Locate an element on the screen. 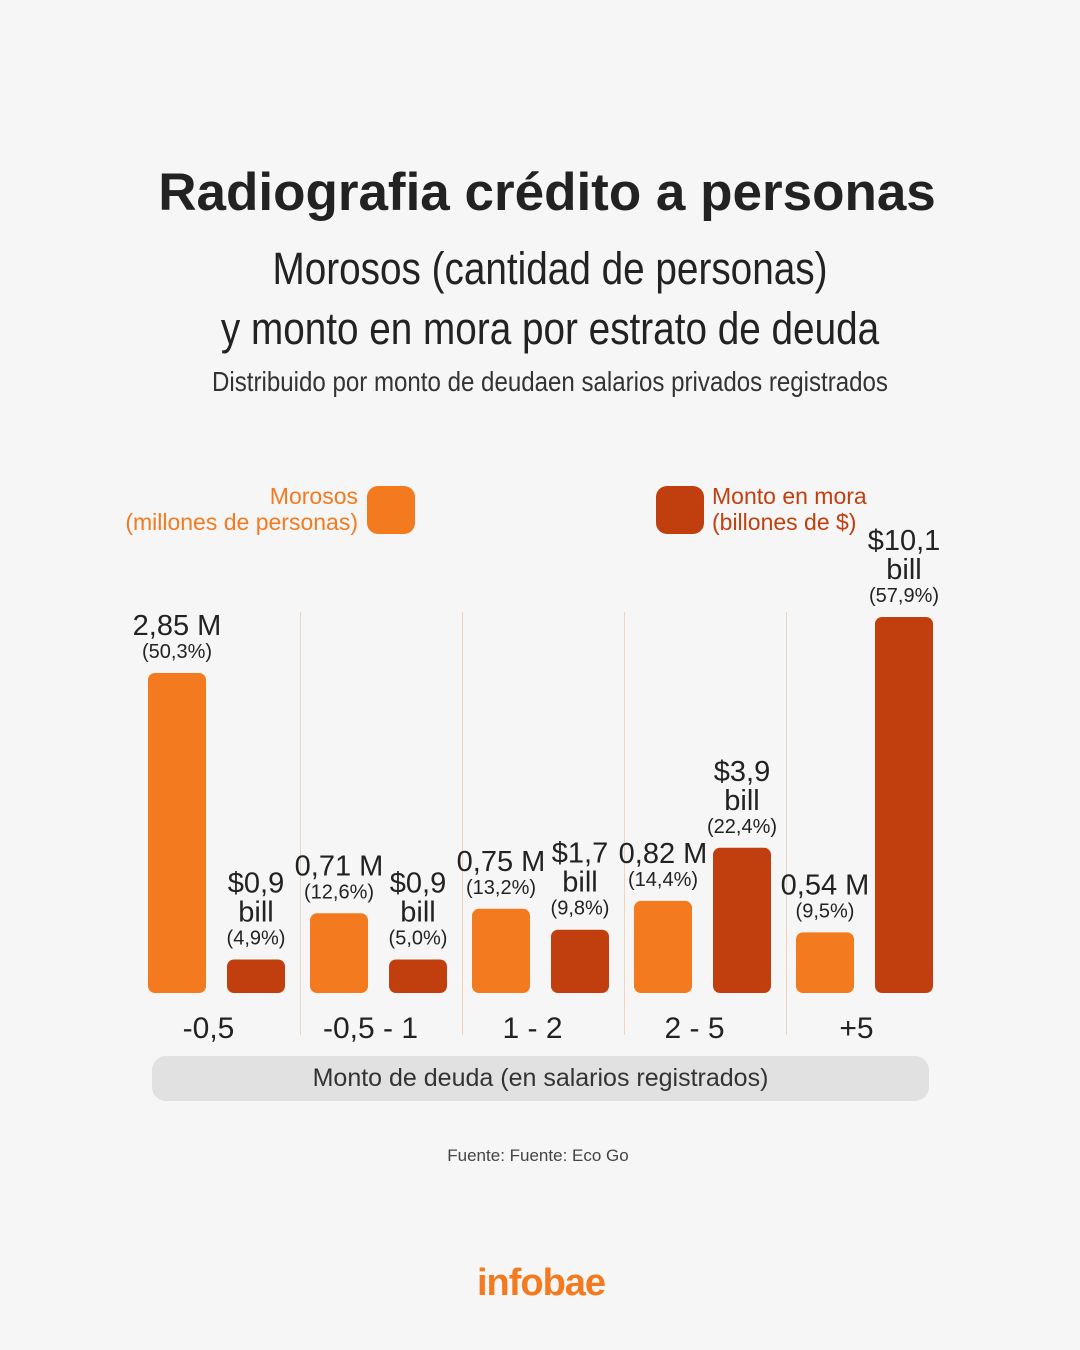  chart-subtitle-line1: Morosos (cantidad de personas) is located at coordinates (550, 268).